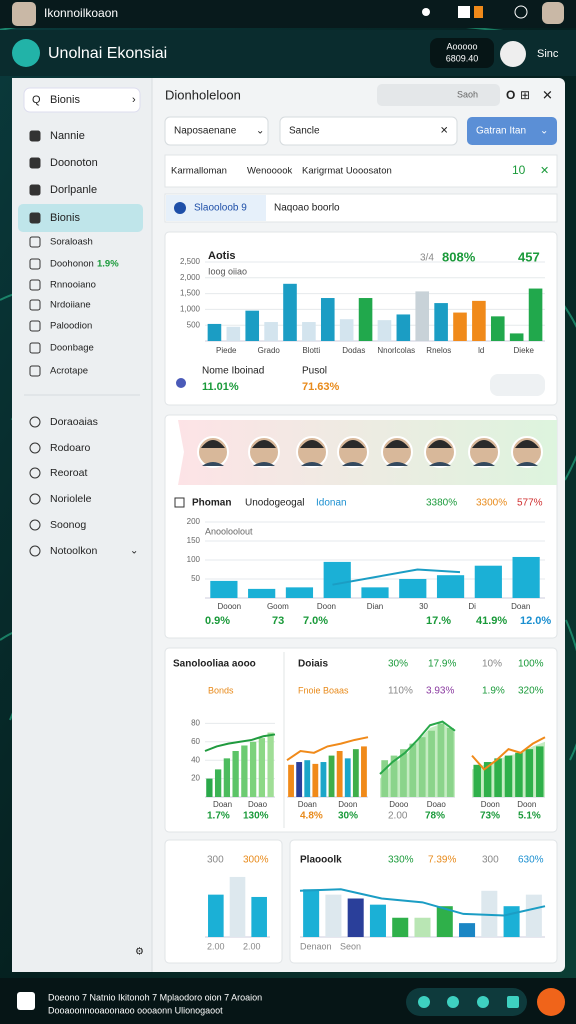 This screenshot has height=1024, width=576. I want to click on filter-item: Karmalloman, so click(199, 171).